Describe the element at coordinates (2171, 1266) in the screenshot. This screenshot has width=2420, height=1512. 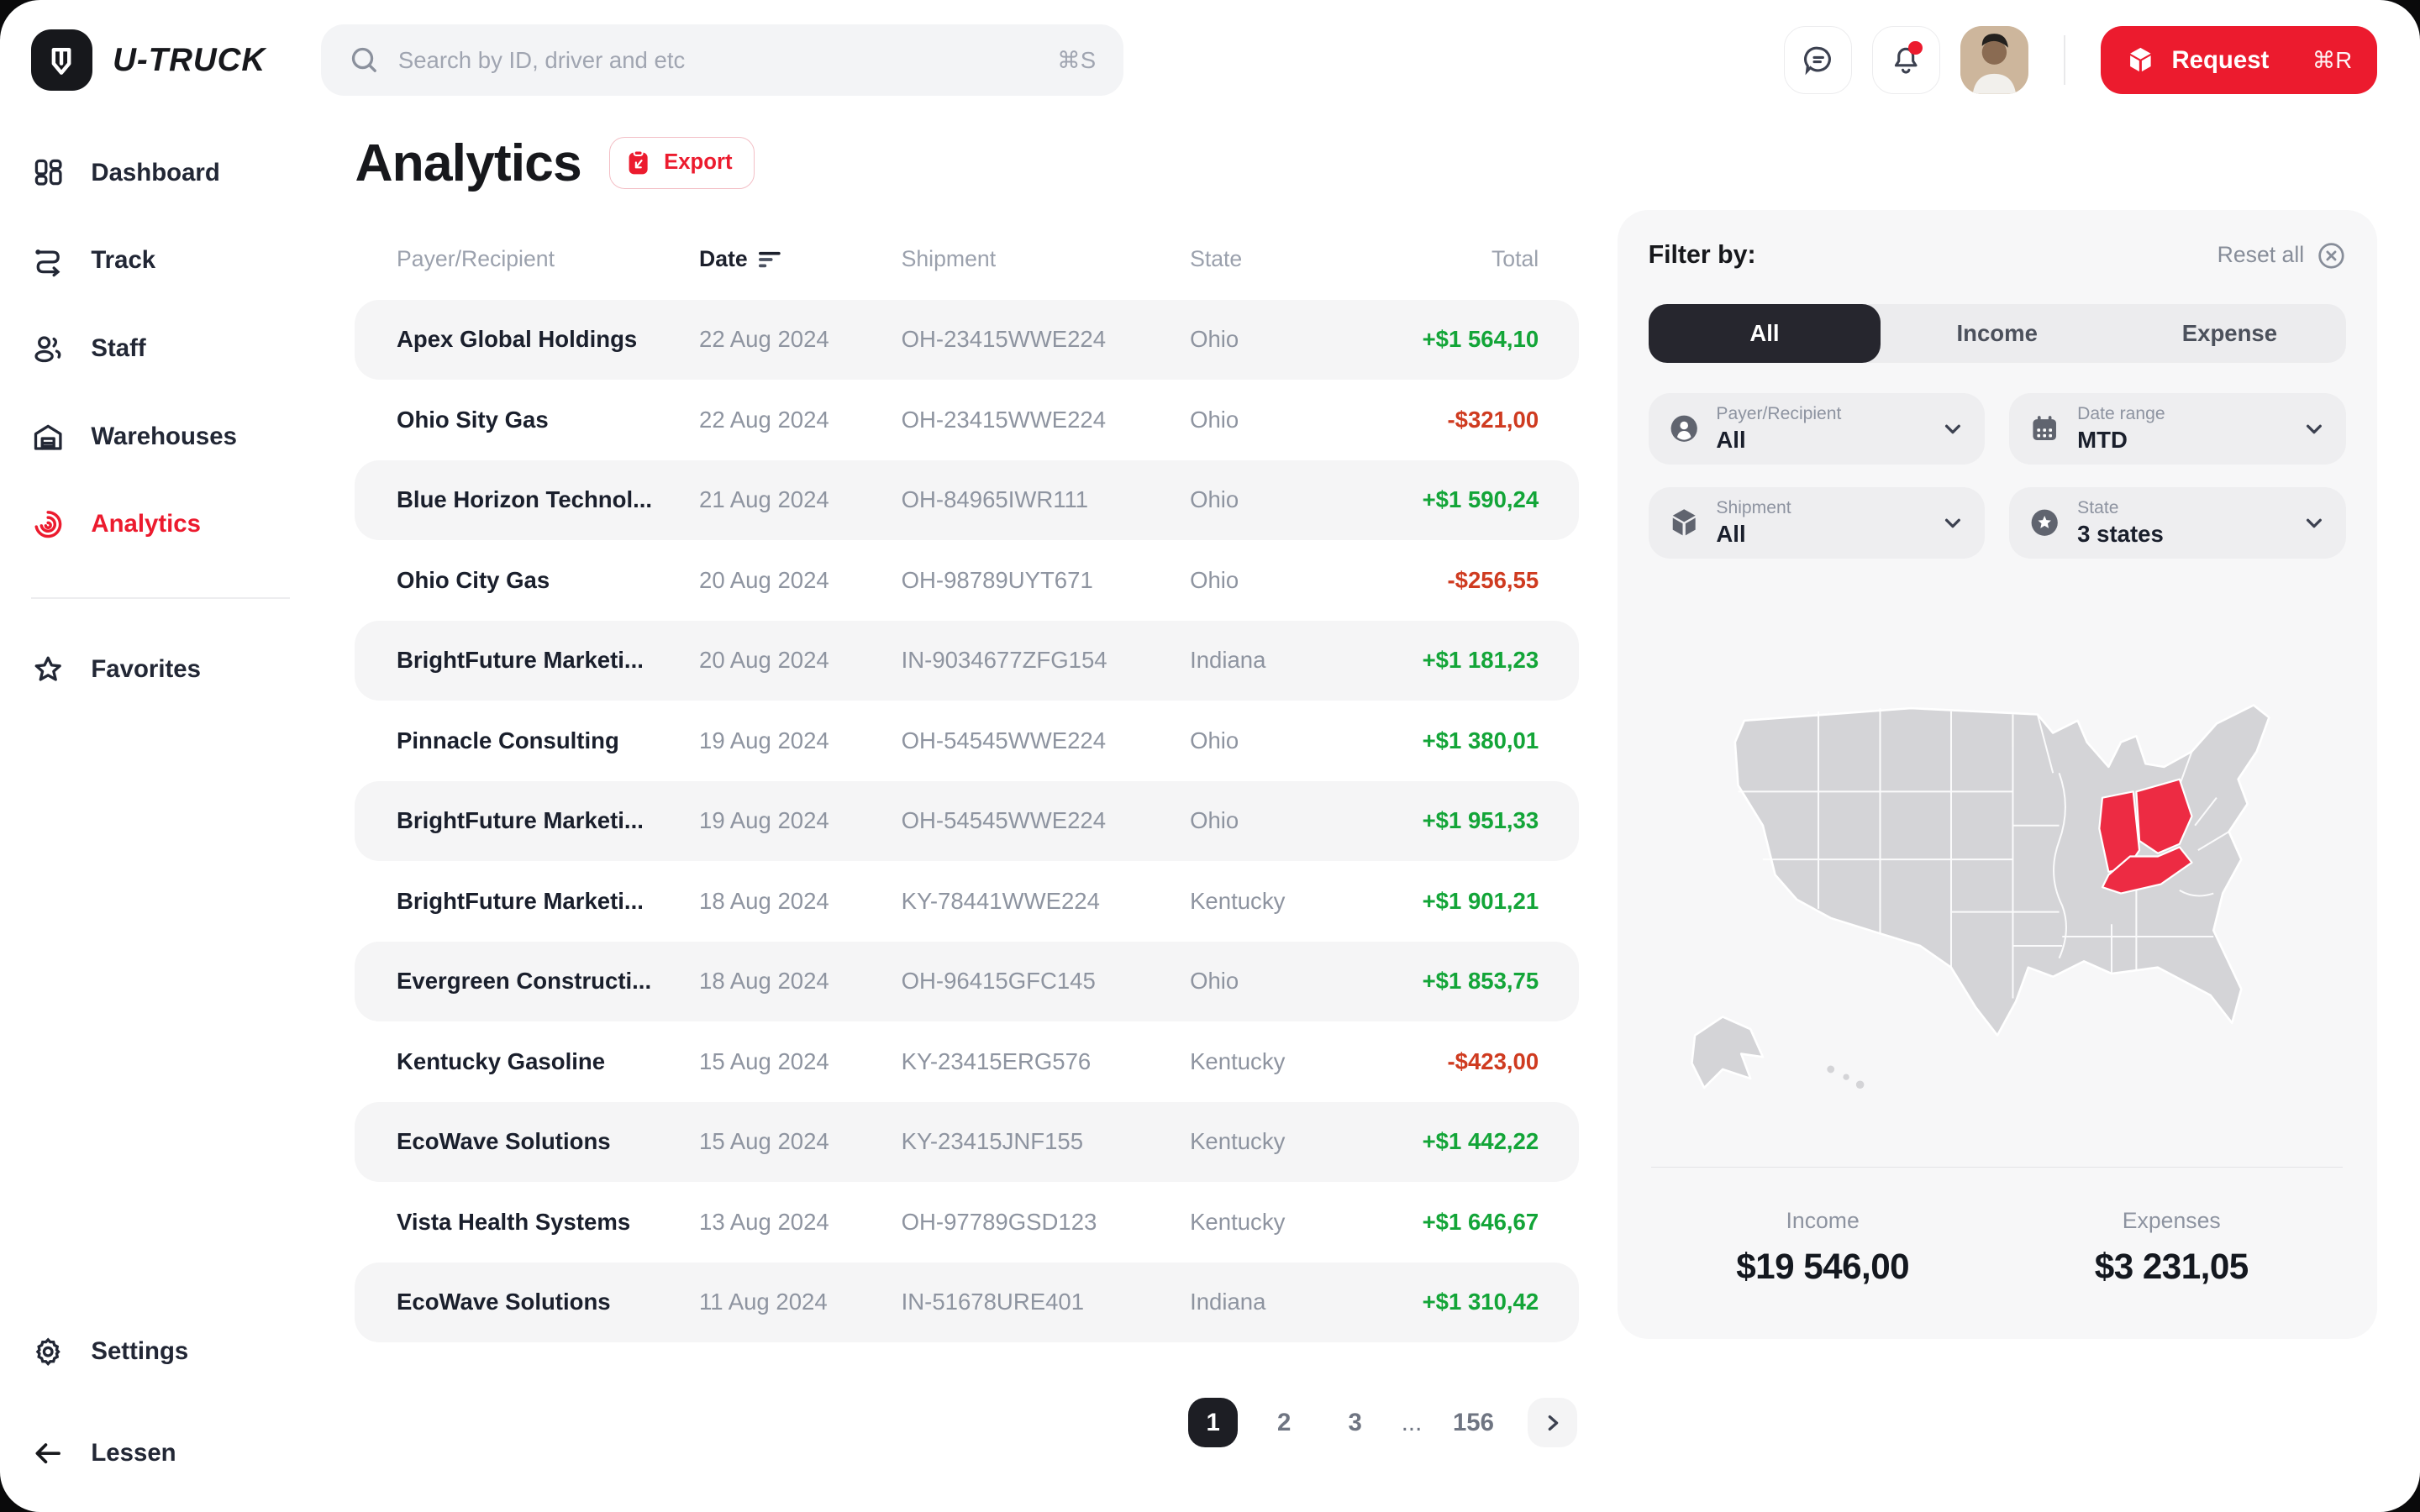
I see `expenses-value: $3 231,05` at that location.